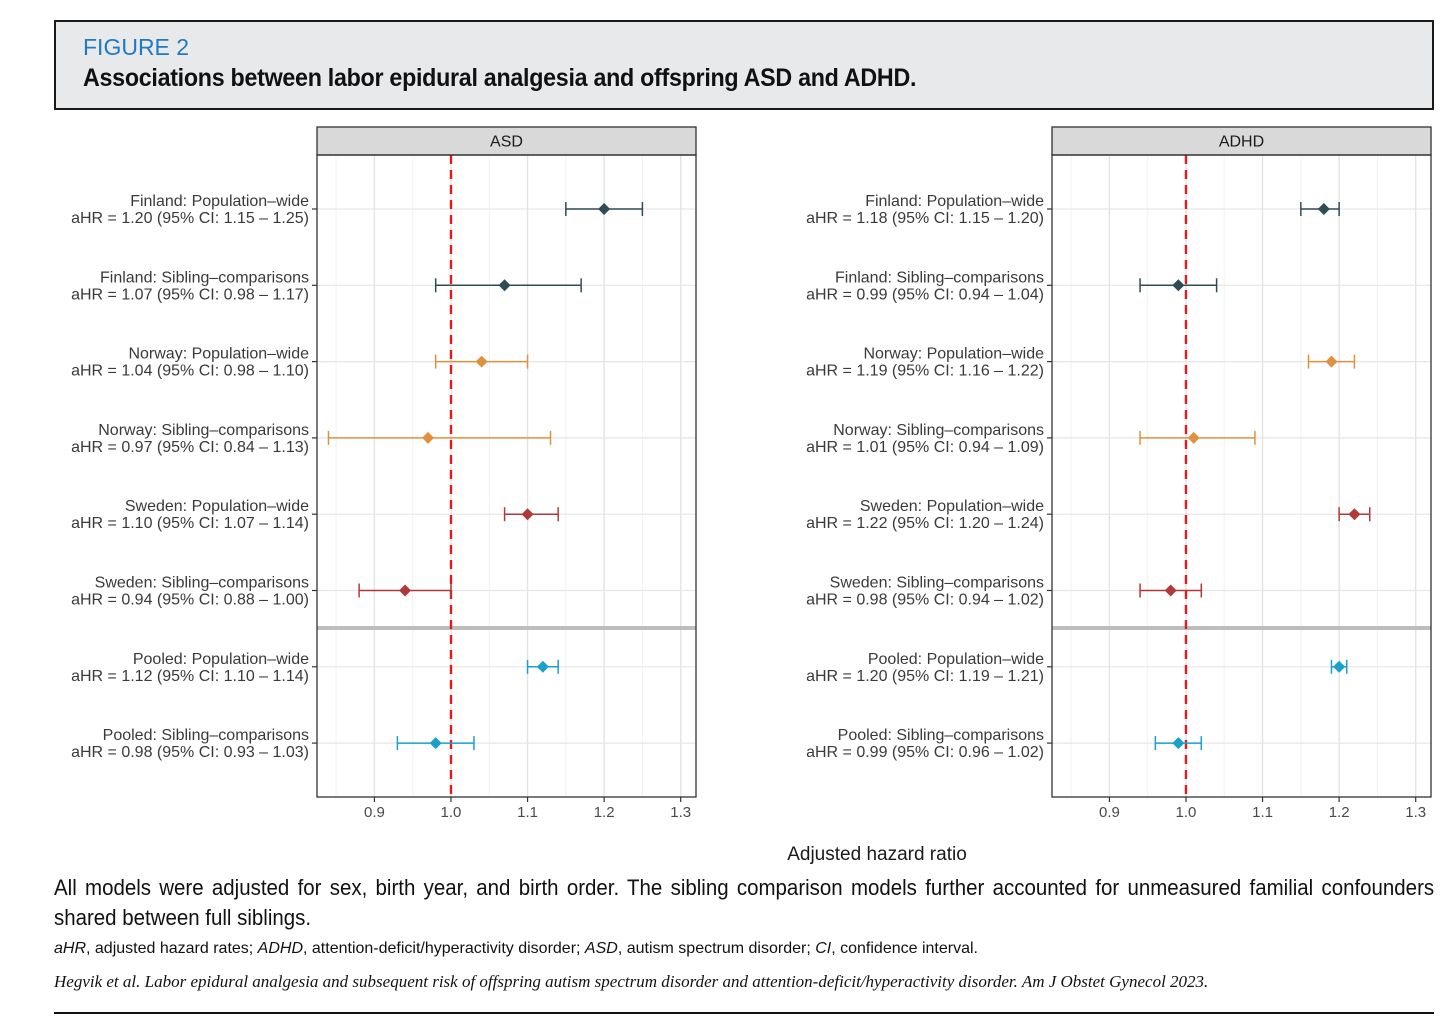 This screenshot has height=1030, width=1456. What do you see at coordinates (904, 948) in the screenshot?
I see `abbr-definition: , confidence interval.` at bounding box center [904, 948].